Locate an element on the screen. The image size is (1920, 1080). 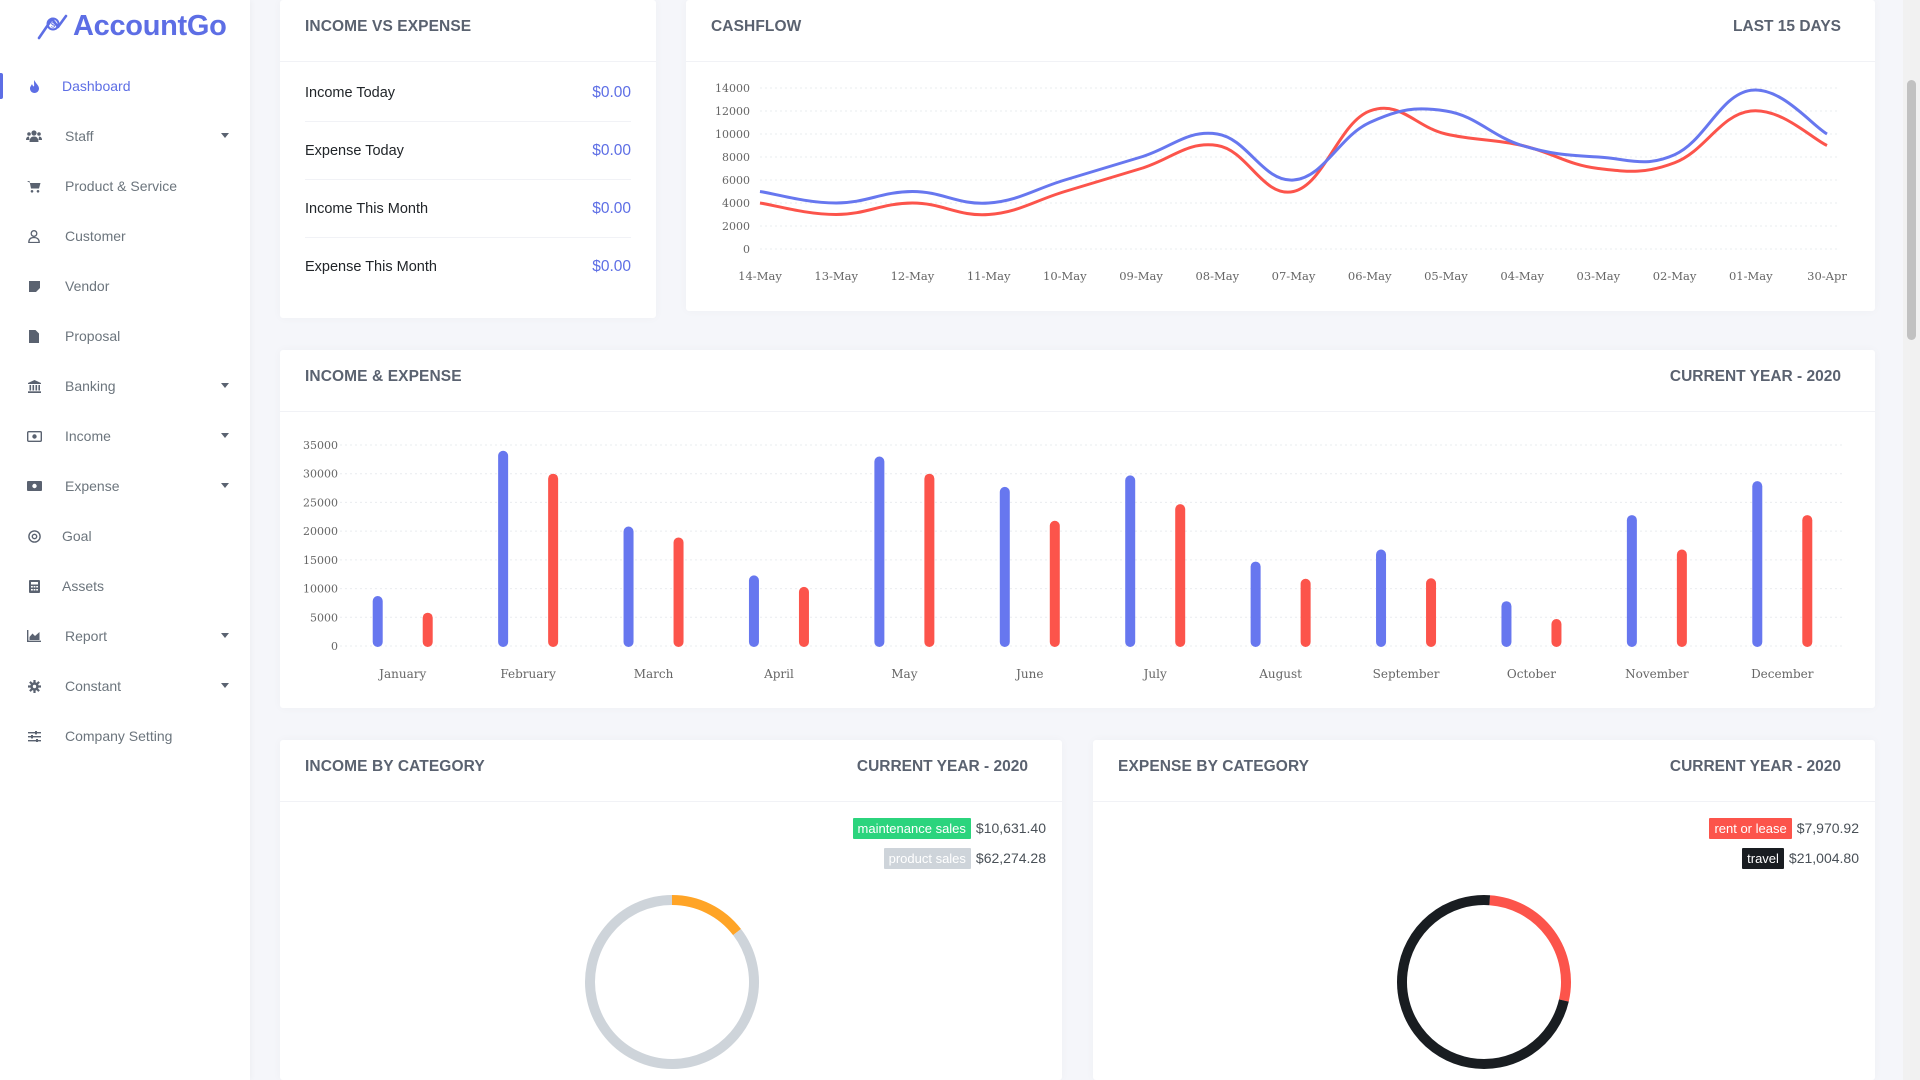
legend-item: product sales $62,274.28 is located at coordinates (964, 858).